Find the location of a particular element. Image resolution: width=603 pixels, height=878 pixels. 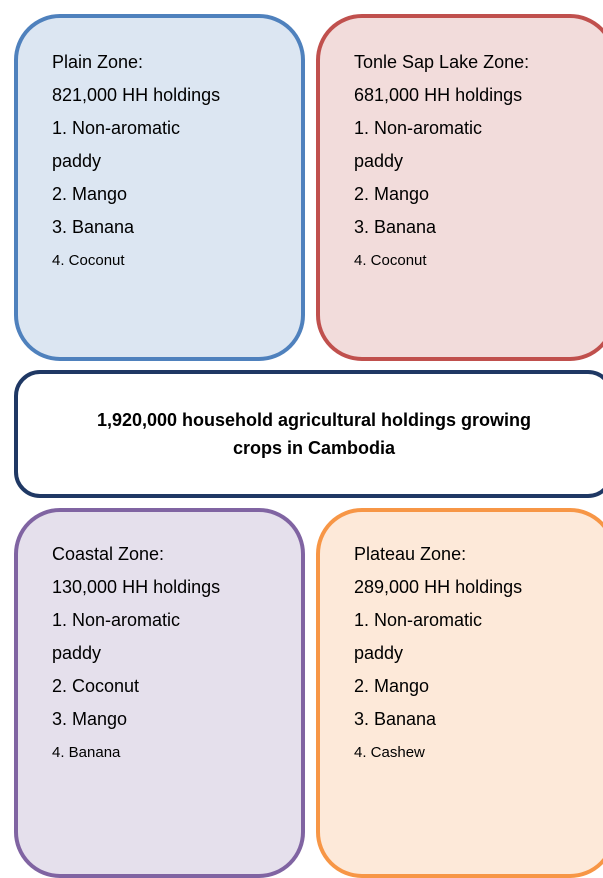

zone-holdings: 289,000 HH holdings is located at coordinates (438, 587).